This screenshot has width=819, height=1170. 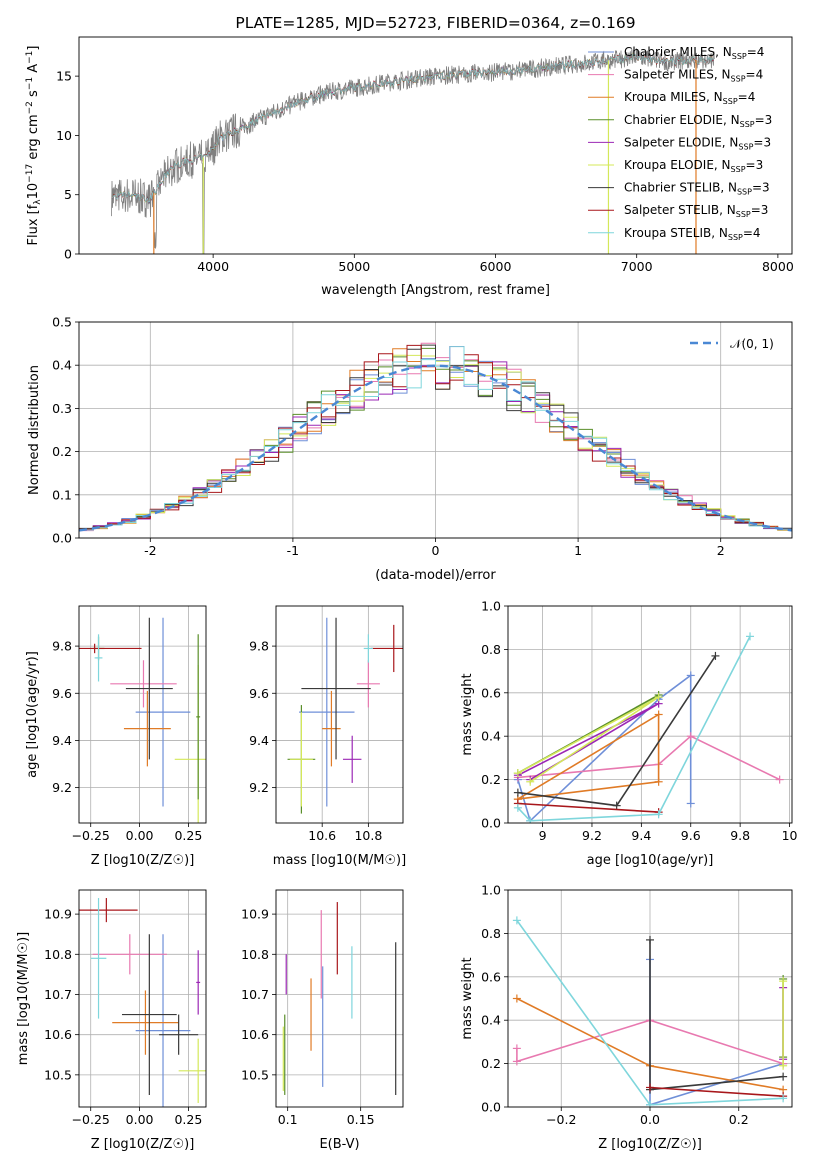 What do you see at coordinates (641, 835) in the screenshot?
I see `x-tick-label: 9.4` at bounding box center [641, 835].